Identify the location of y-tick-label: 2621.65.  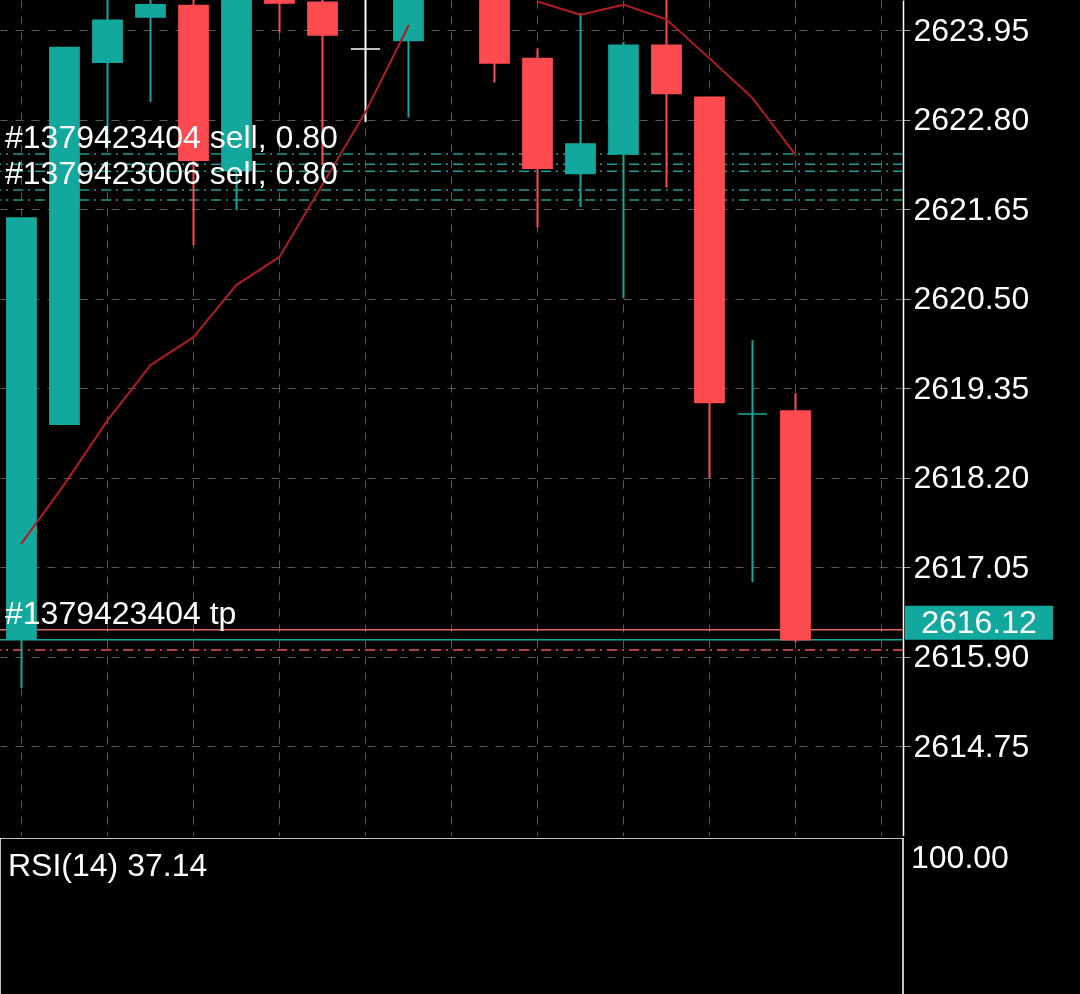
(971, 208).